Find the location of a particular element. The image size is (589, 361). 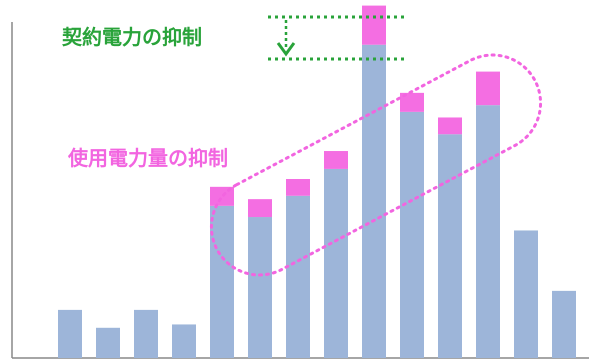

contract-arrow-head is located at coordinates (286, 49).